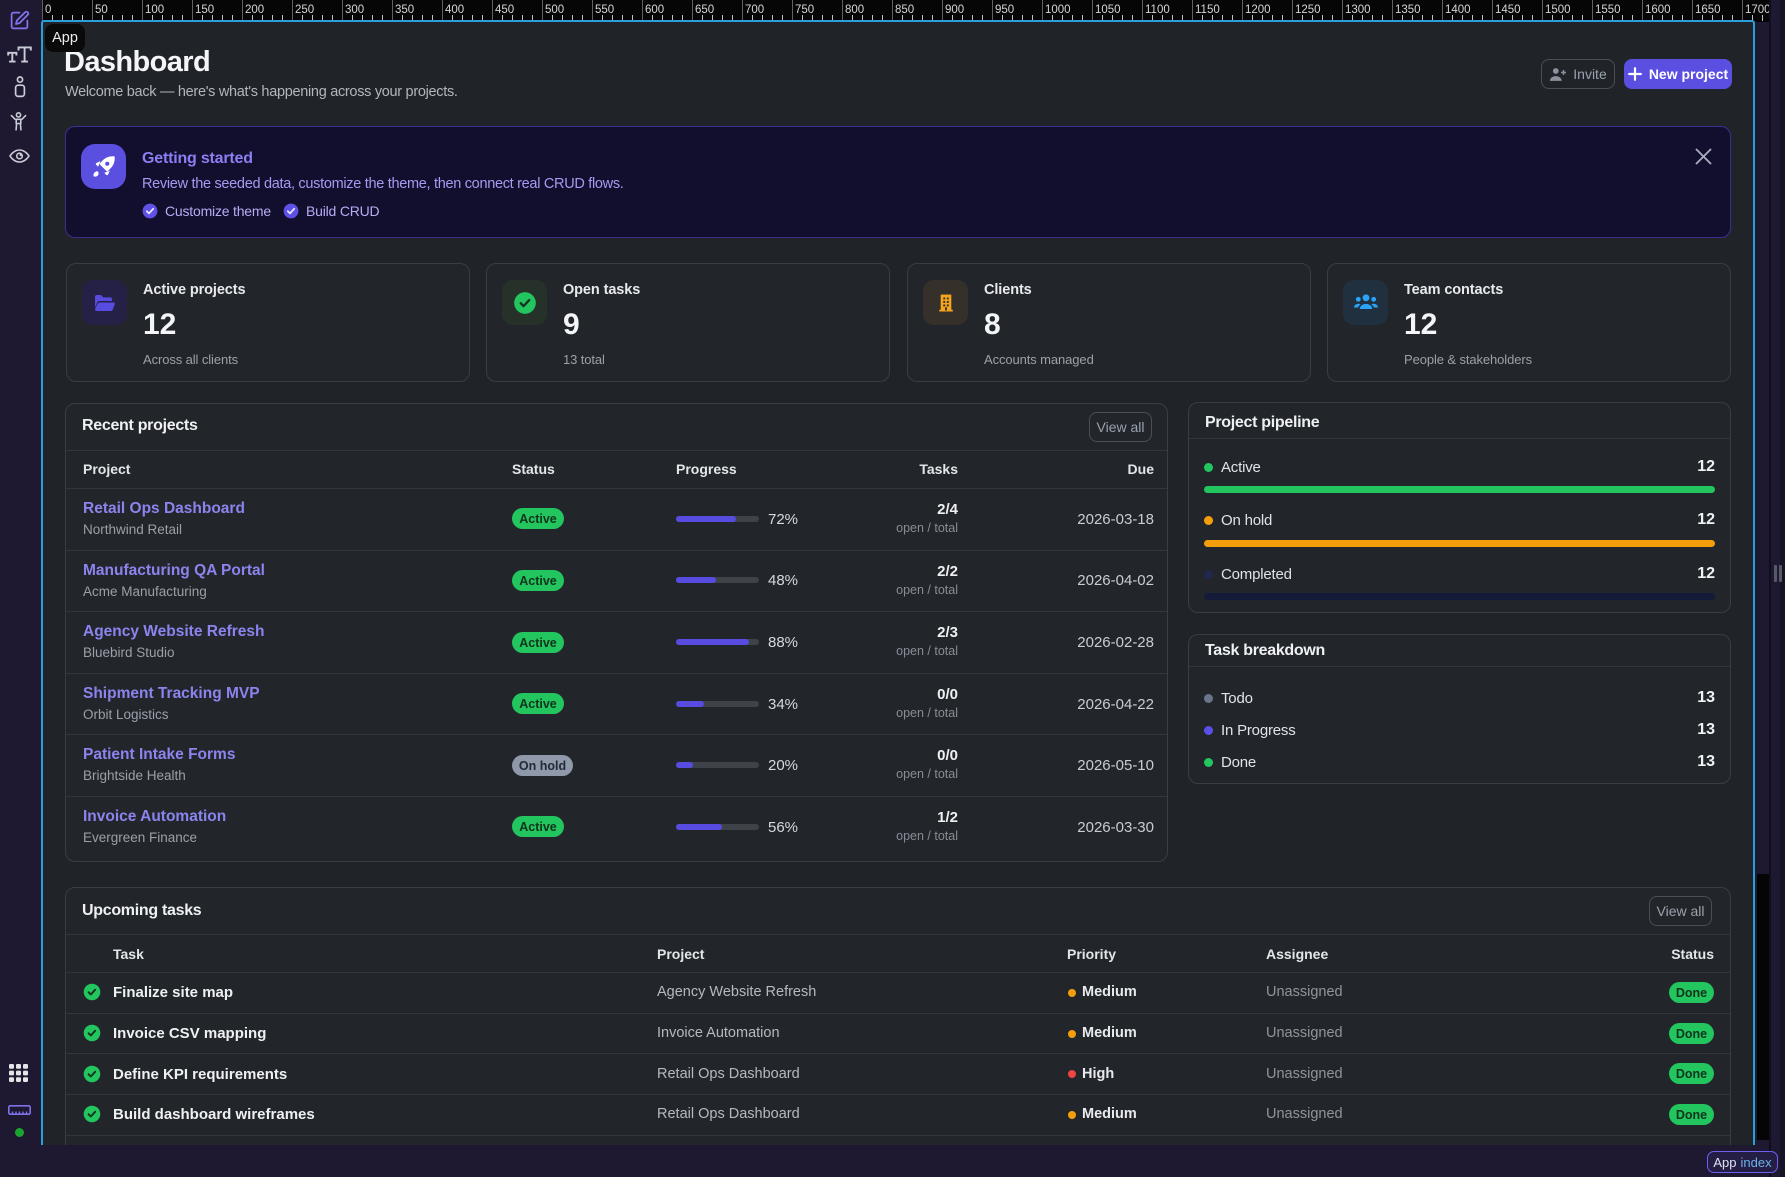 This screenshot has width=1785, height=1177. Describe the element at coordinates (254, 10) in the screenshot. I see `svg-text: 200` at that location.